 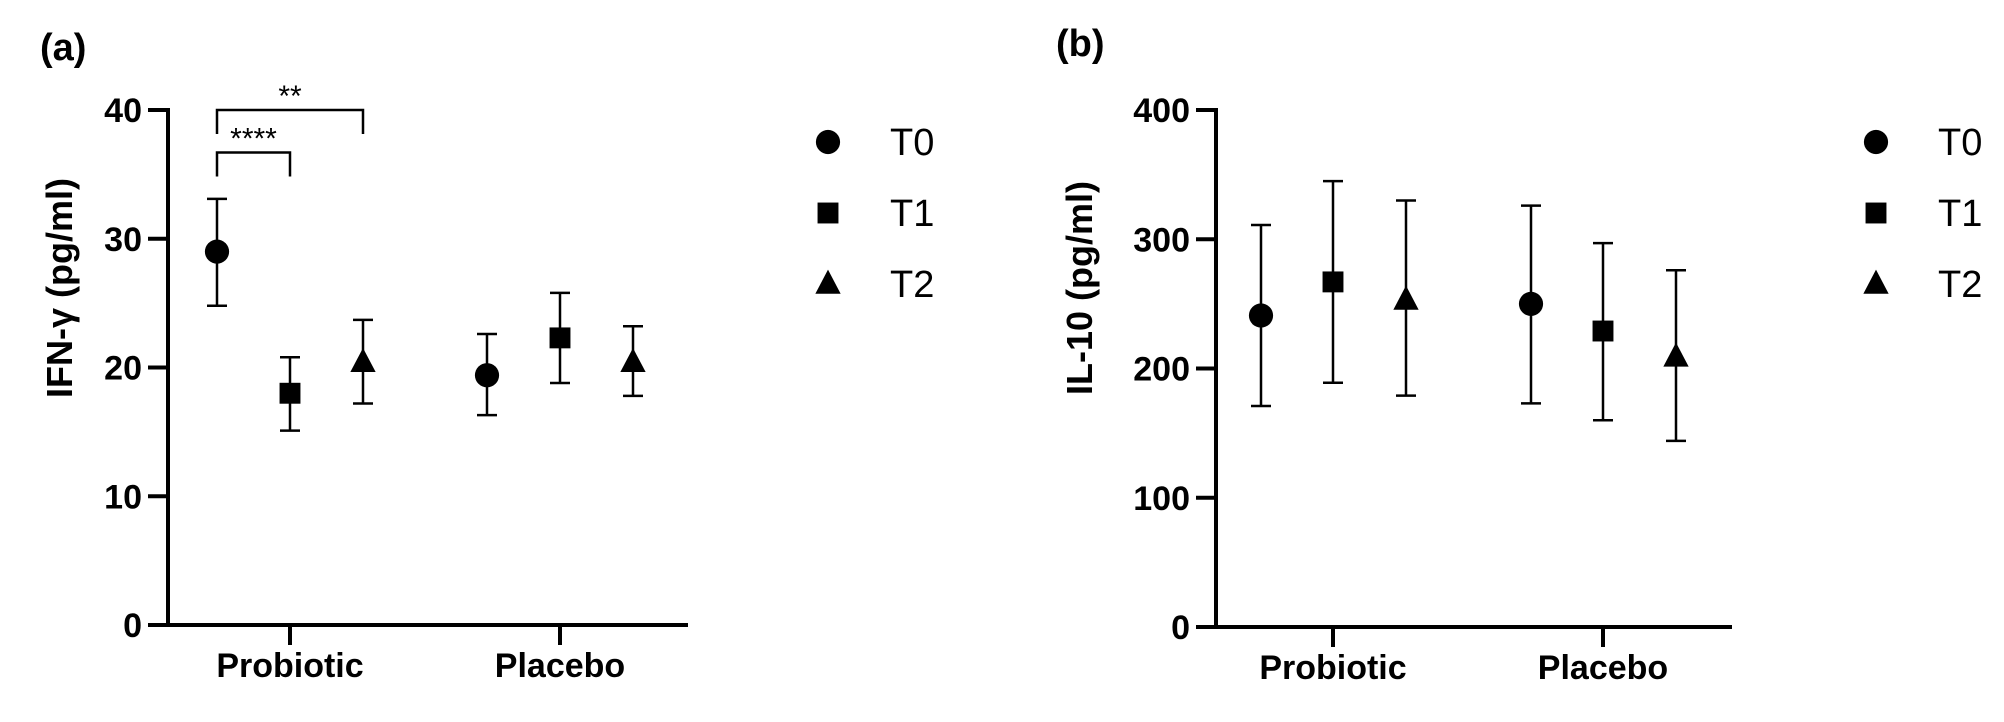 What do you see at coordinates (1876, 281) in the screenshot?
I see `panel-b-legend-marker-t2` at bounding box center [1876, 281].